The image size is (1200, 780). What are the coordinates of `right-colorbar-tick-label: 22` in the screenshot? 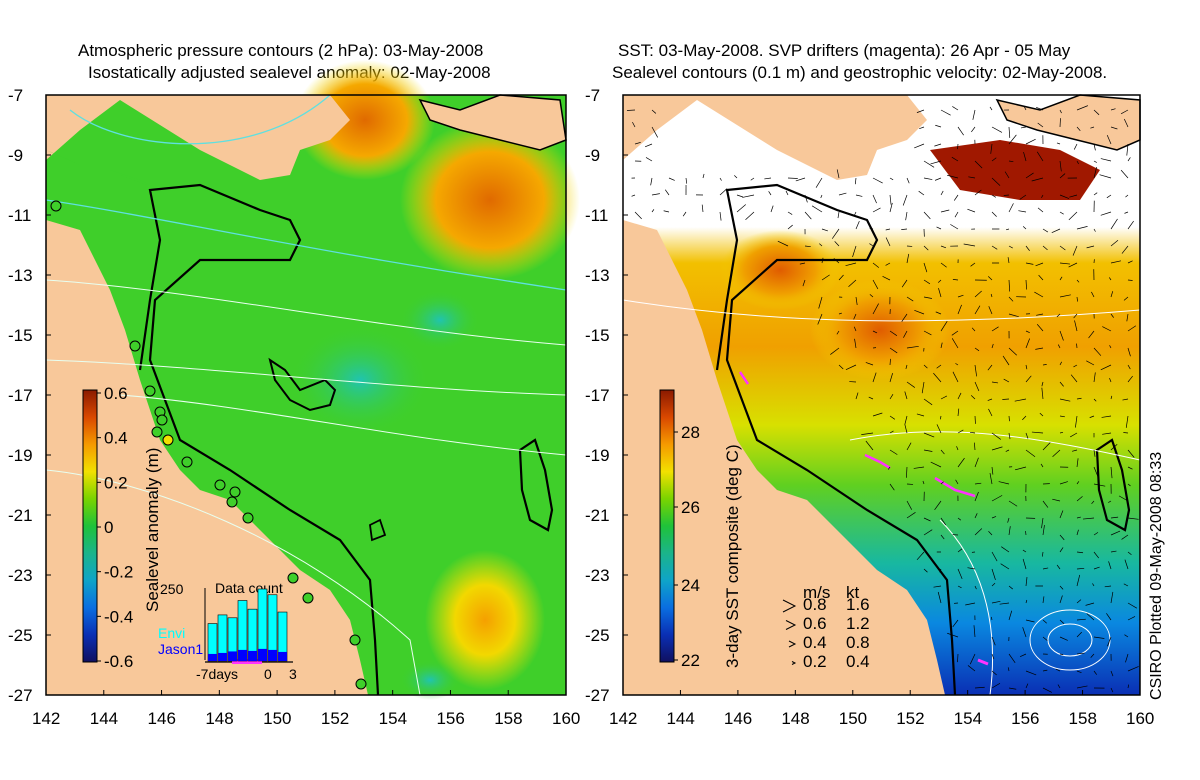 It's located at (690, 660).